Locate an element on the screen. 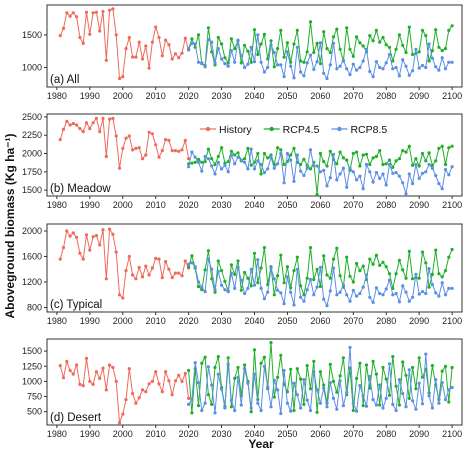 Image resolution: width=474 pixels, height=453 pixels. x-tick-label: 2020 is located at coordinates (189, 434).